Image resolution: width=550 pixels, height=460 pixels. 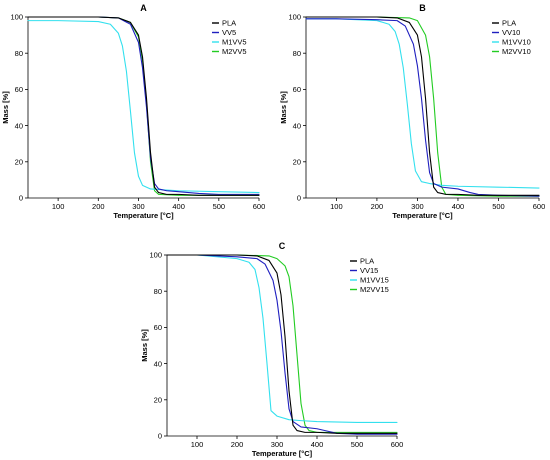 I want to click on legend-label: VV15, so click(x=369, y=270).